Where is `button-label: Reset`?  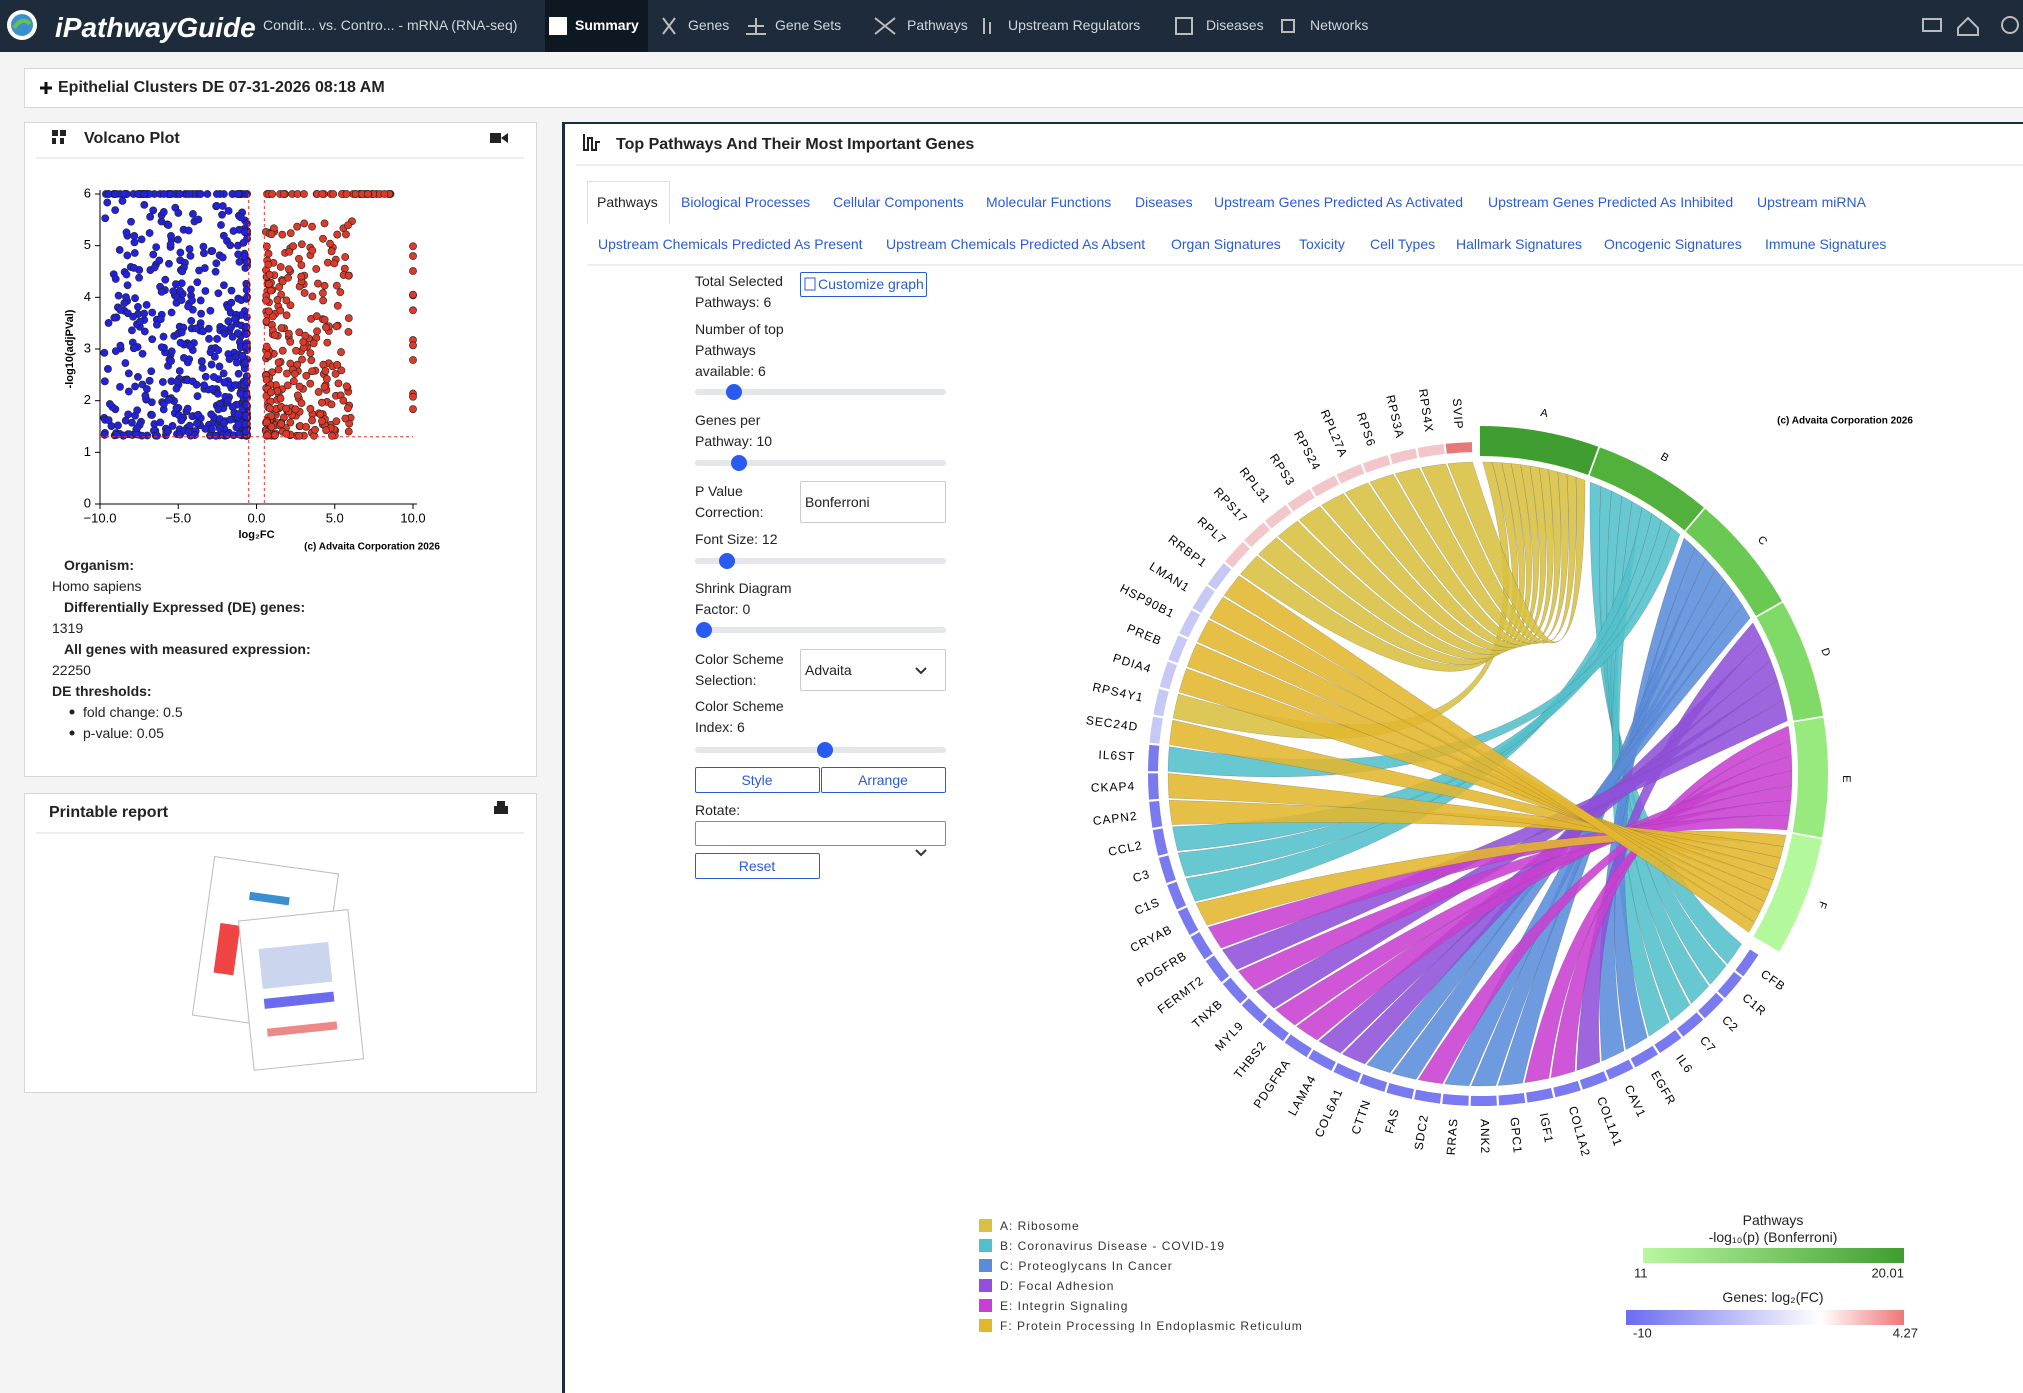 button-label: Reset is located at coordinates (757, 866).